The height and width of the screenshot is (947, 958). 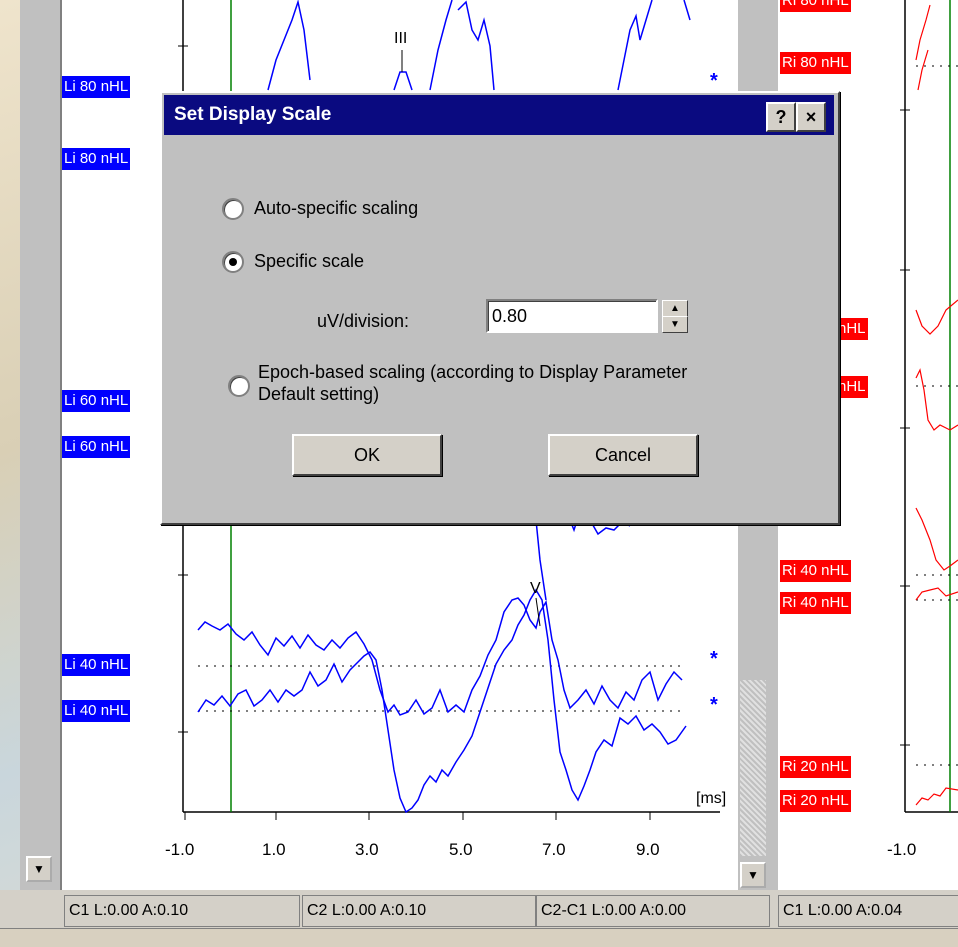 What do you see at coordinates (675, 324) in the screenshot?
I see `spin-down-icon: ▼` at bounding box center [675, 324].